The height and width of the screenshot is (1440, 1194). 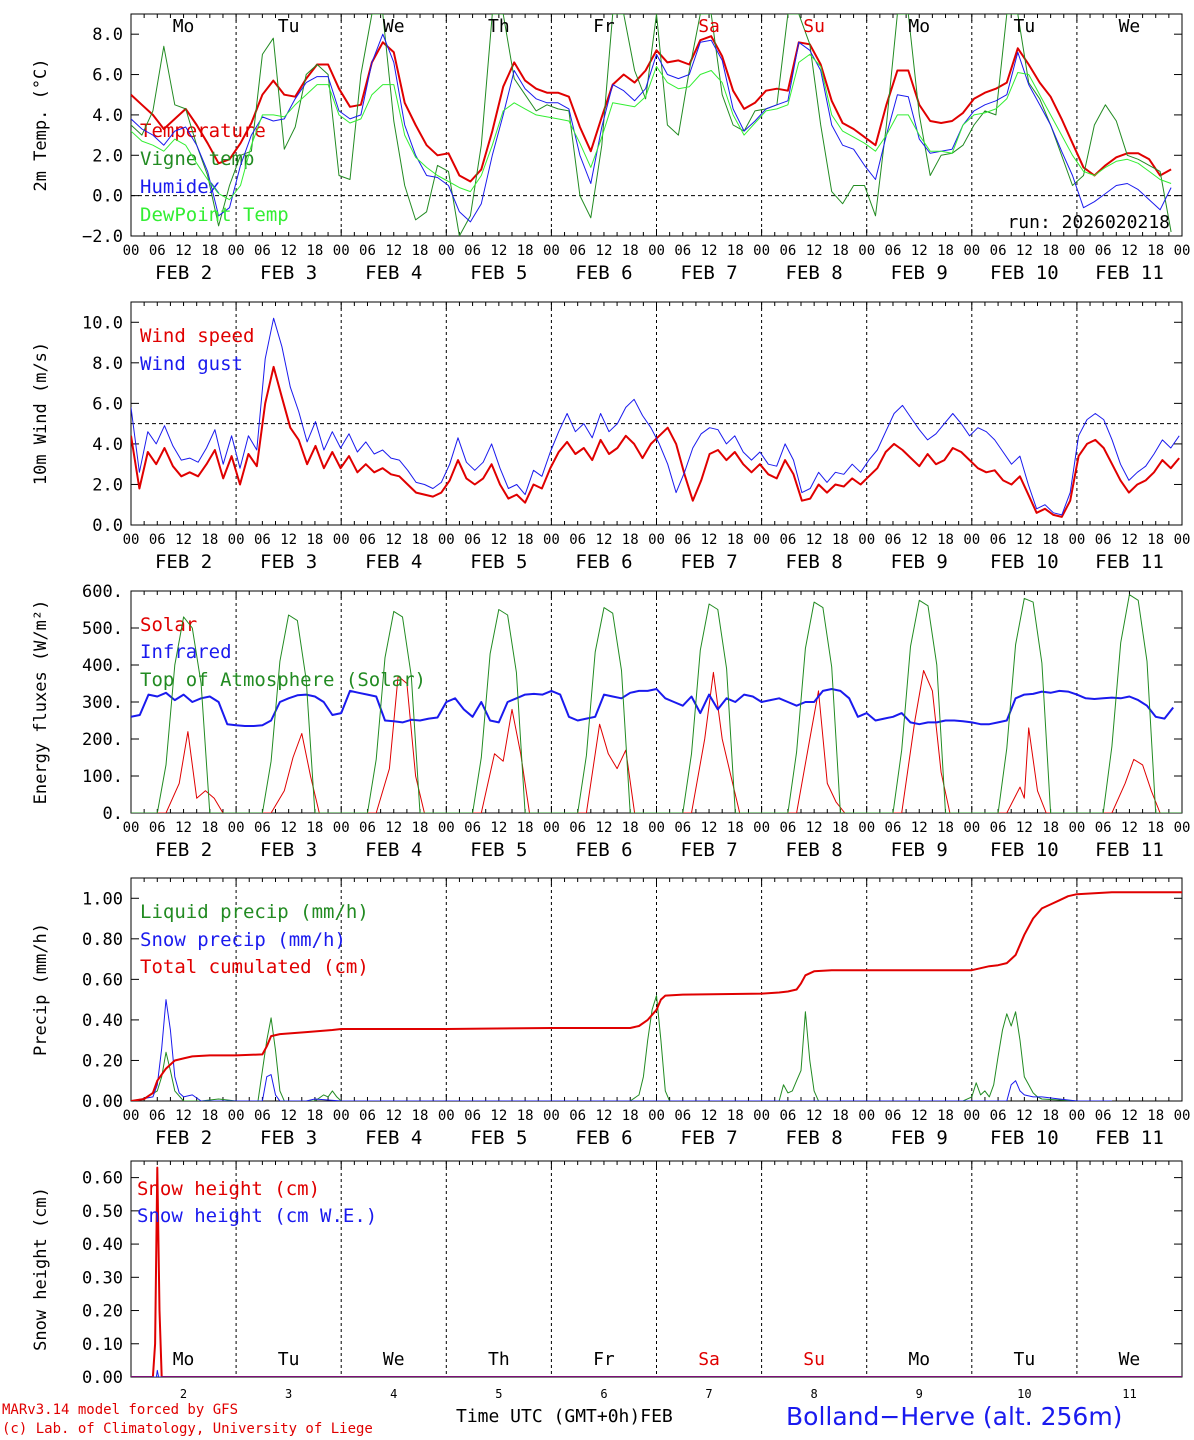 I want to click on date-label: FEB 8, so click(x=814, y=1138).